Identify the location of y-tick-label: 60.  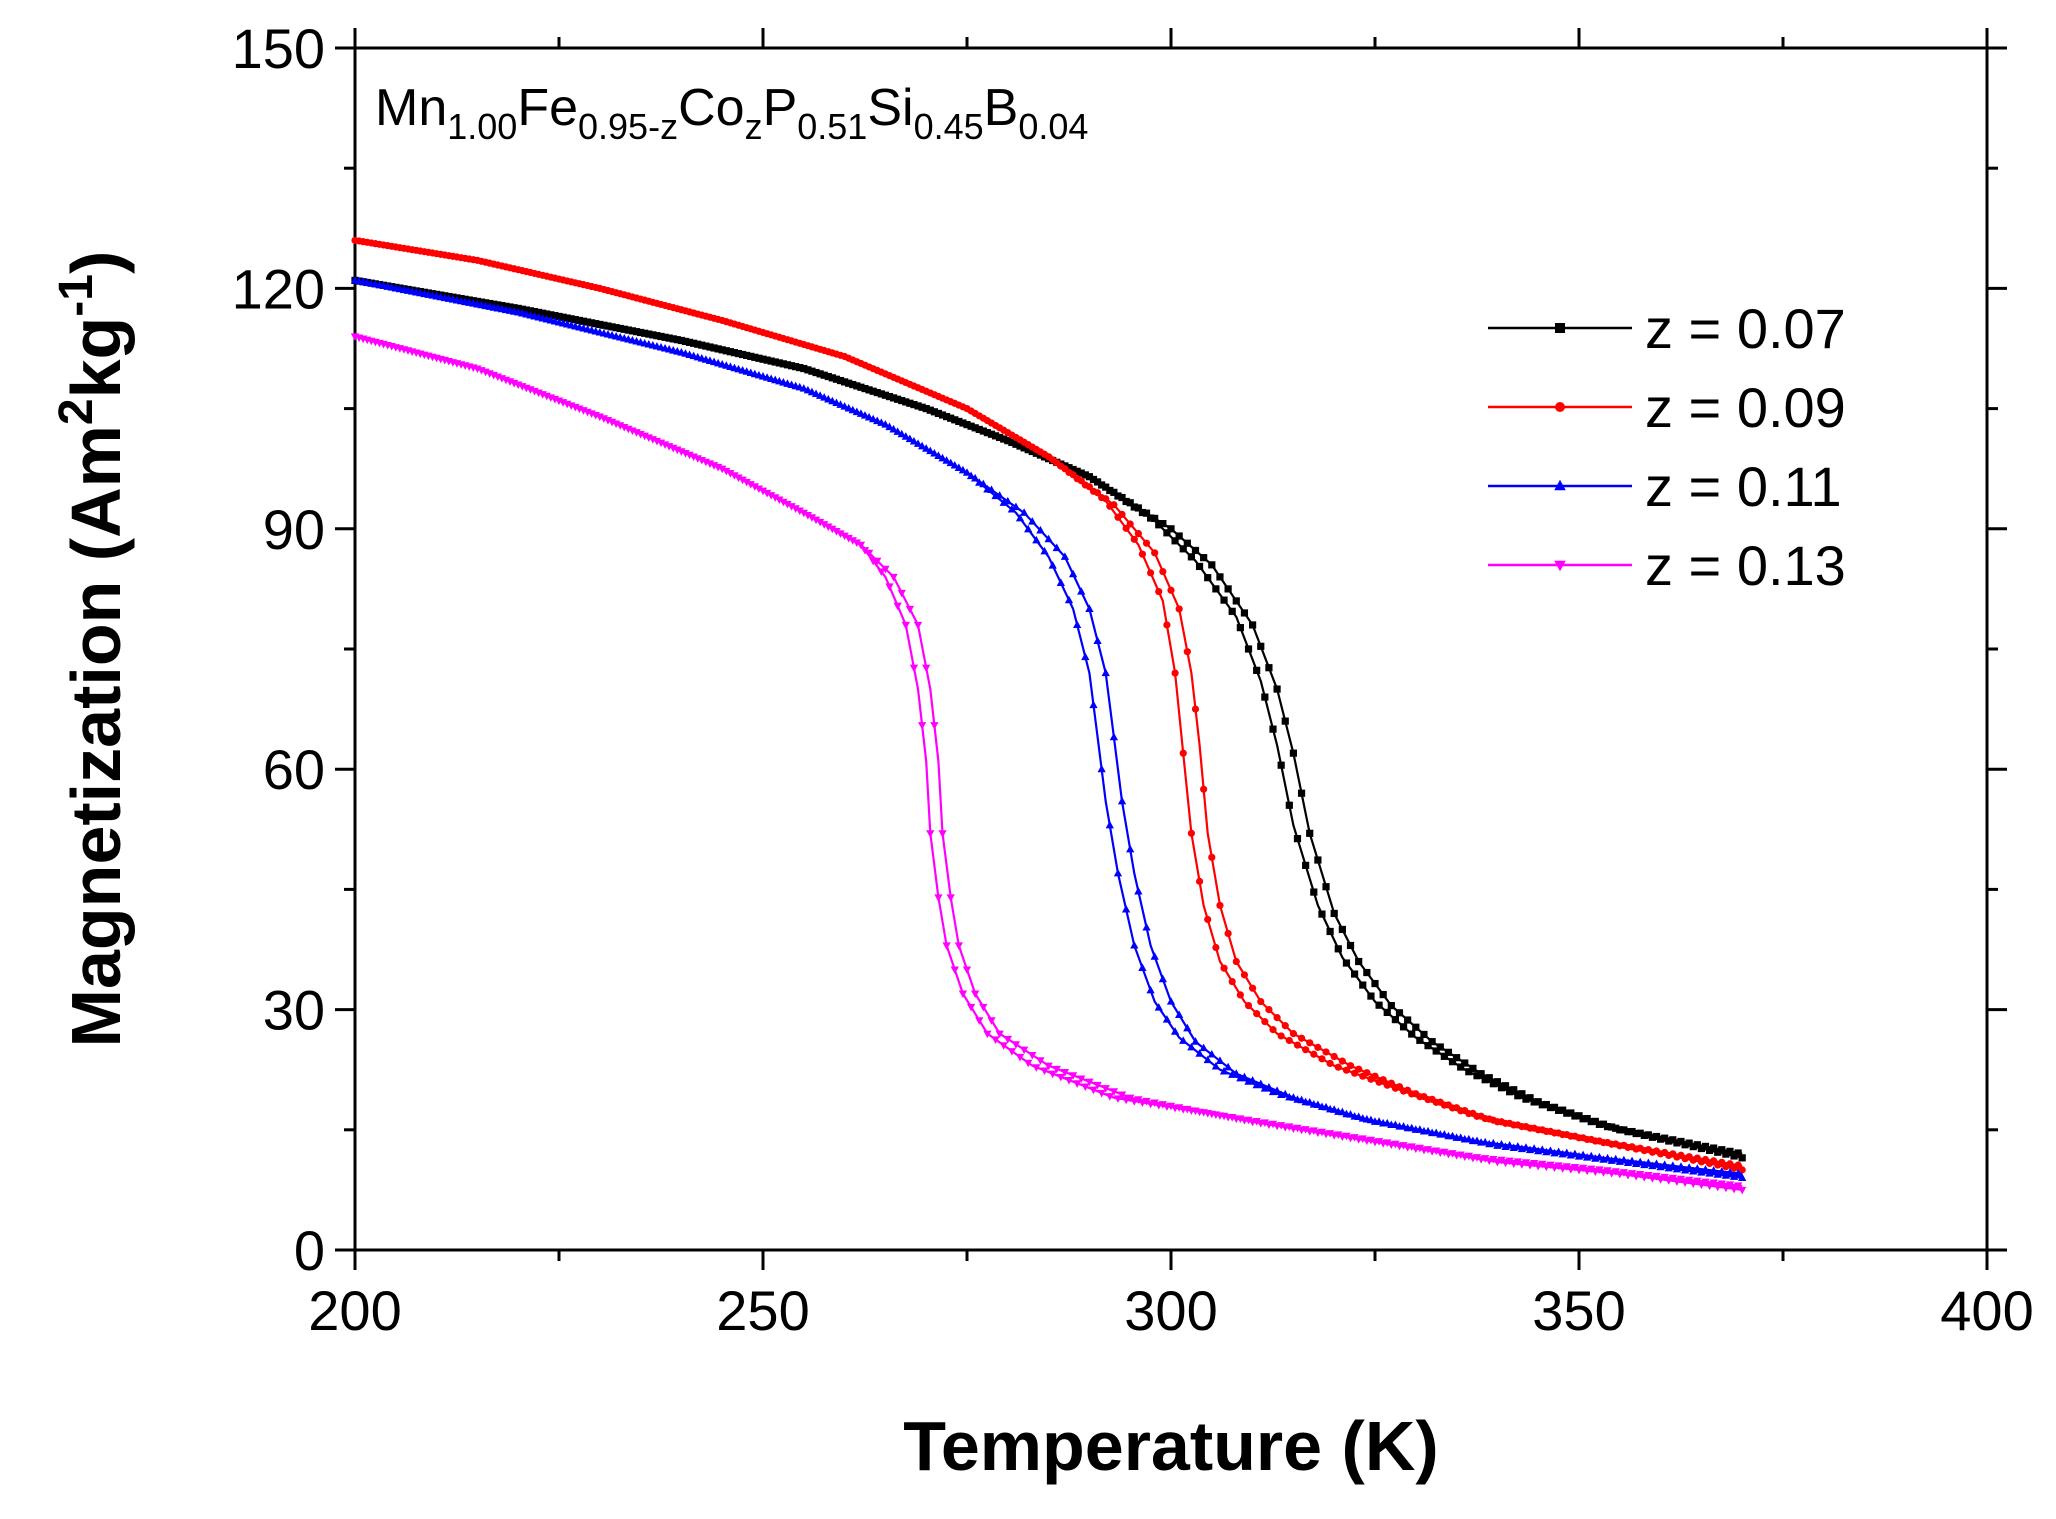
(294, 769).